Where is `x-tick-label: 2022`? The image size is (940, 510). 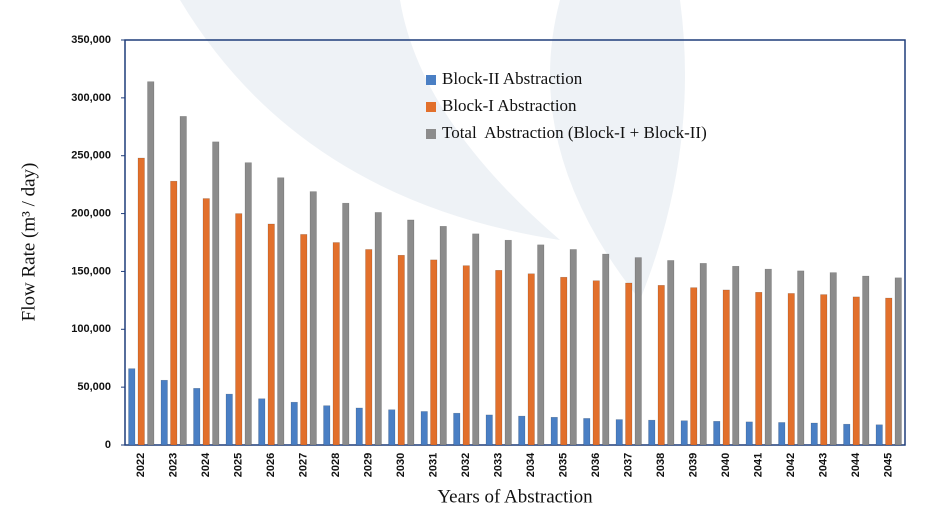
x-tick-label: 2022 is located at coordinates (141, 465).